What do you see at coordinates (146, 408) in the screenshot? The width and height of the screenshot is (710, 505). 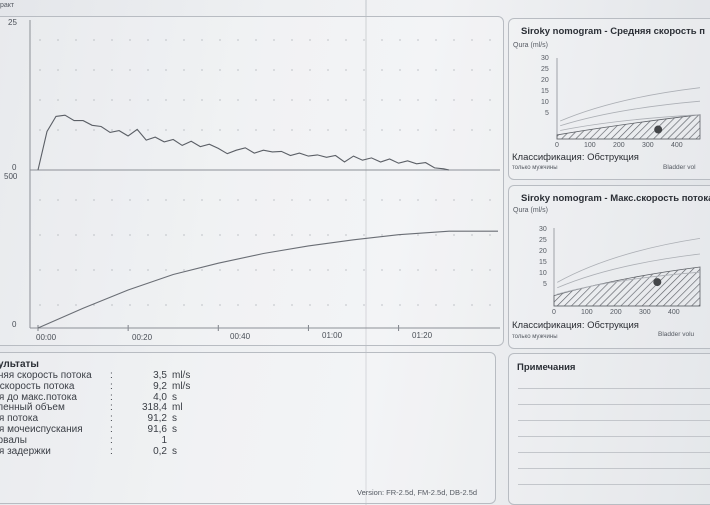 I see `result-row: еленный объем: 318,4 ml` at bounding box center [146, 408].